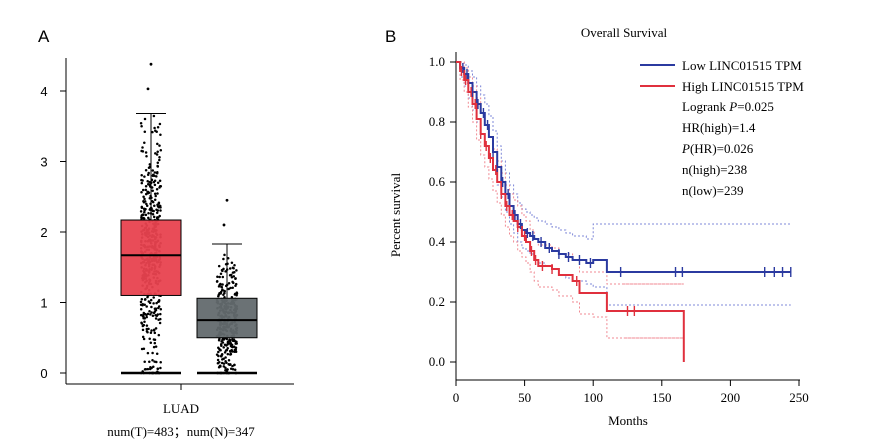 This screenshot has height=446, width=870. What do you see at coordinates (189, 244) in the screenshot?
I see `panel-a-boxes` at bounding box center [189, 244].